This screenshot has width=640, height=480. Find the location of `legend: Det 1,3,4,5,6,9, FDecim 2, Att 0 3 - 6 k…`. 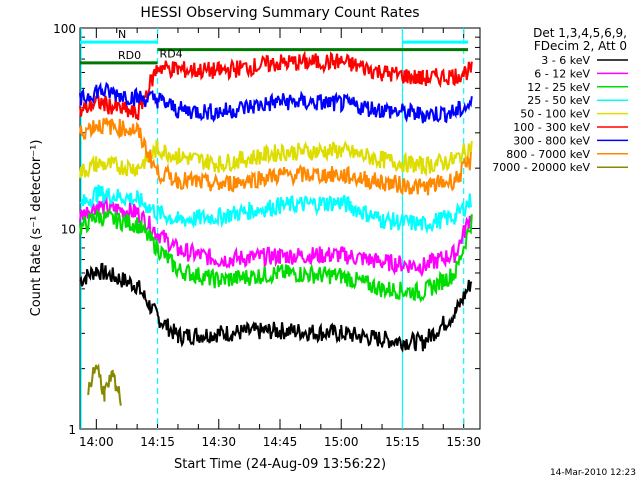

legend: Det 1,3,4,5,6,9, FDecim 2, Att 0 3 - 6 k… is located at coordinates (560, 100).